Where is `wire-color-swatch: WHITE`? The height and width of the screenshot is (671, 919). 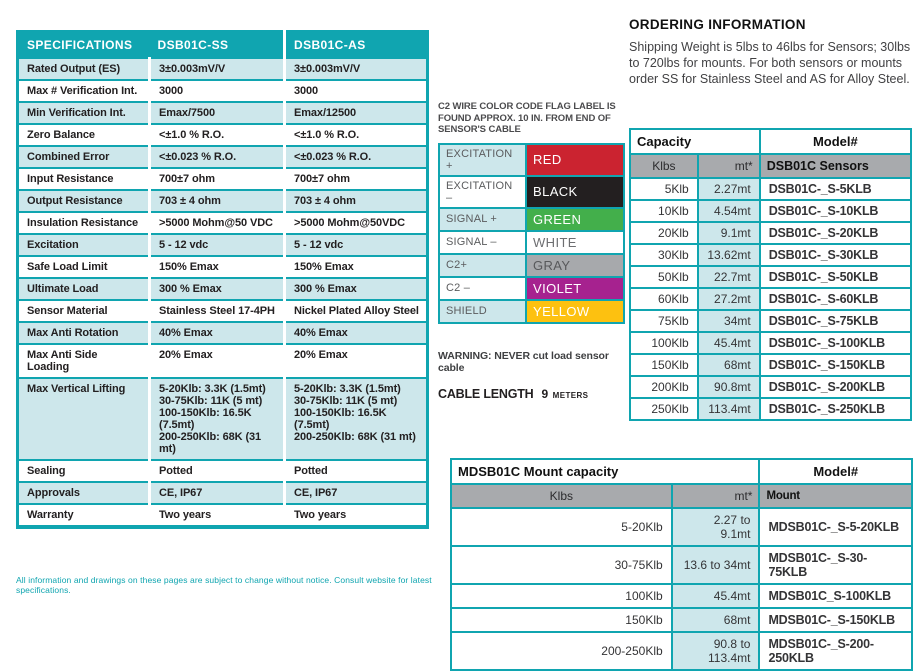 wire-color-swatch: WHITE is located at coordinates (575, 242).